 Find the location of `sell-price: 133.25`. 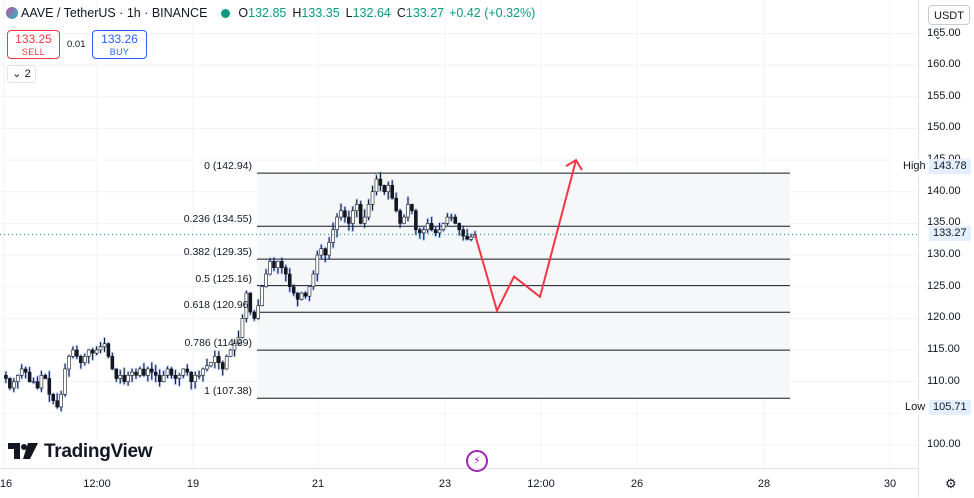

sell-price: 133.25 is located at coordinates (33, 39).